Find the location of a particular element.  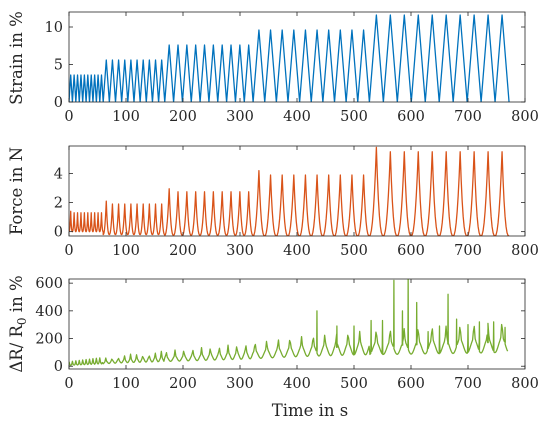

y-tick-label: 400 is located at coordinates (49, 312).